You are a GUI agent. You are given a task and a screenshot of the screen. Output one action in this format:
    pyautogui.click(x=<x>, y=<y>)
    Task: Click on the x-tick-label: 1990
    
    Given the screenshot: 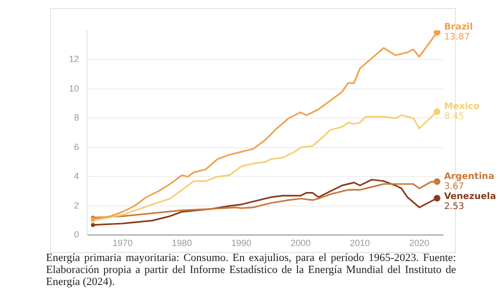 What is the action you would take?
    pyautogui.click(x=241, y=243)
    